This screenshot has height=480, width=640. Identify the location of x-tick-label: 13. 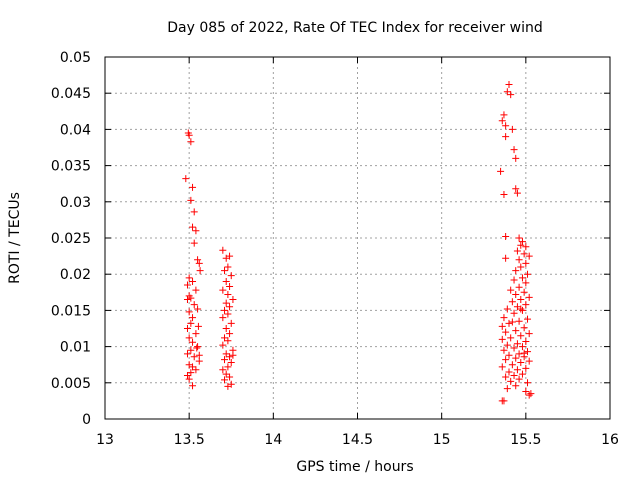
(105, 440).